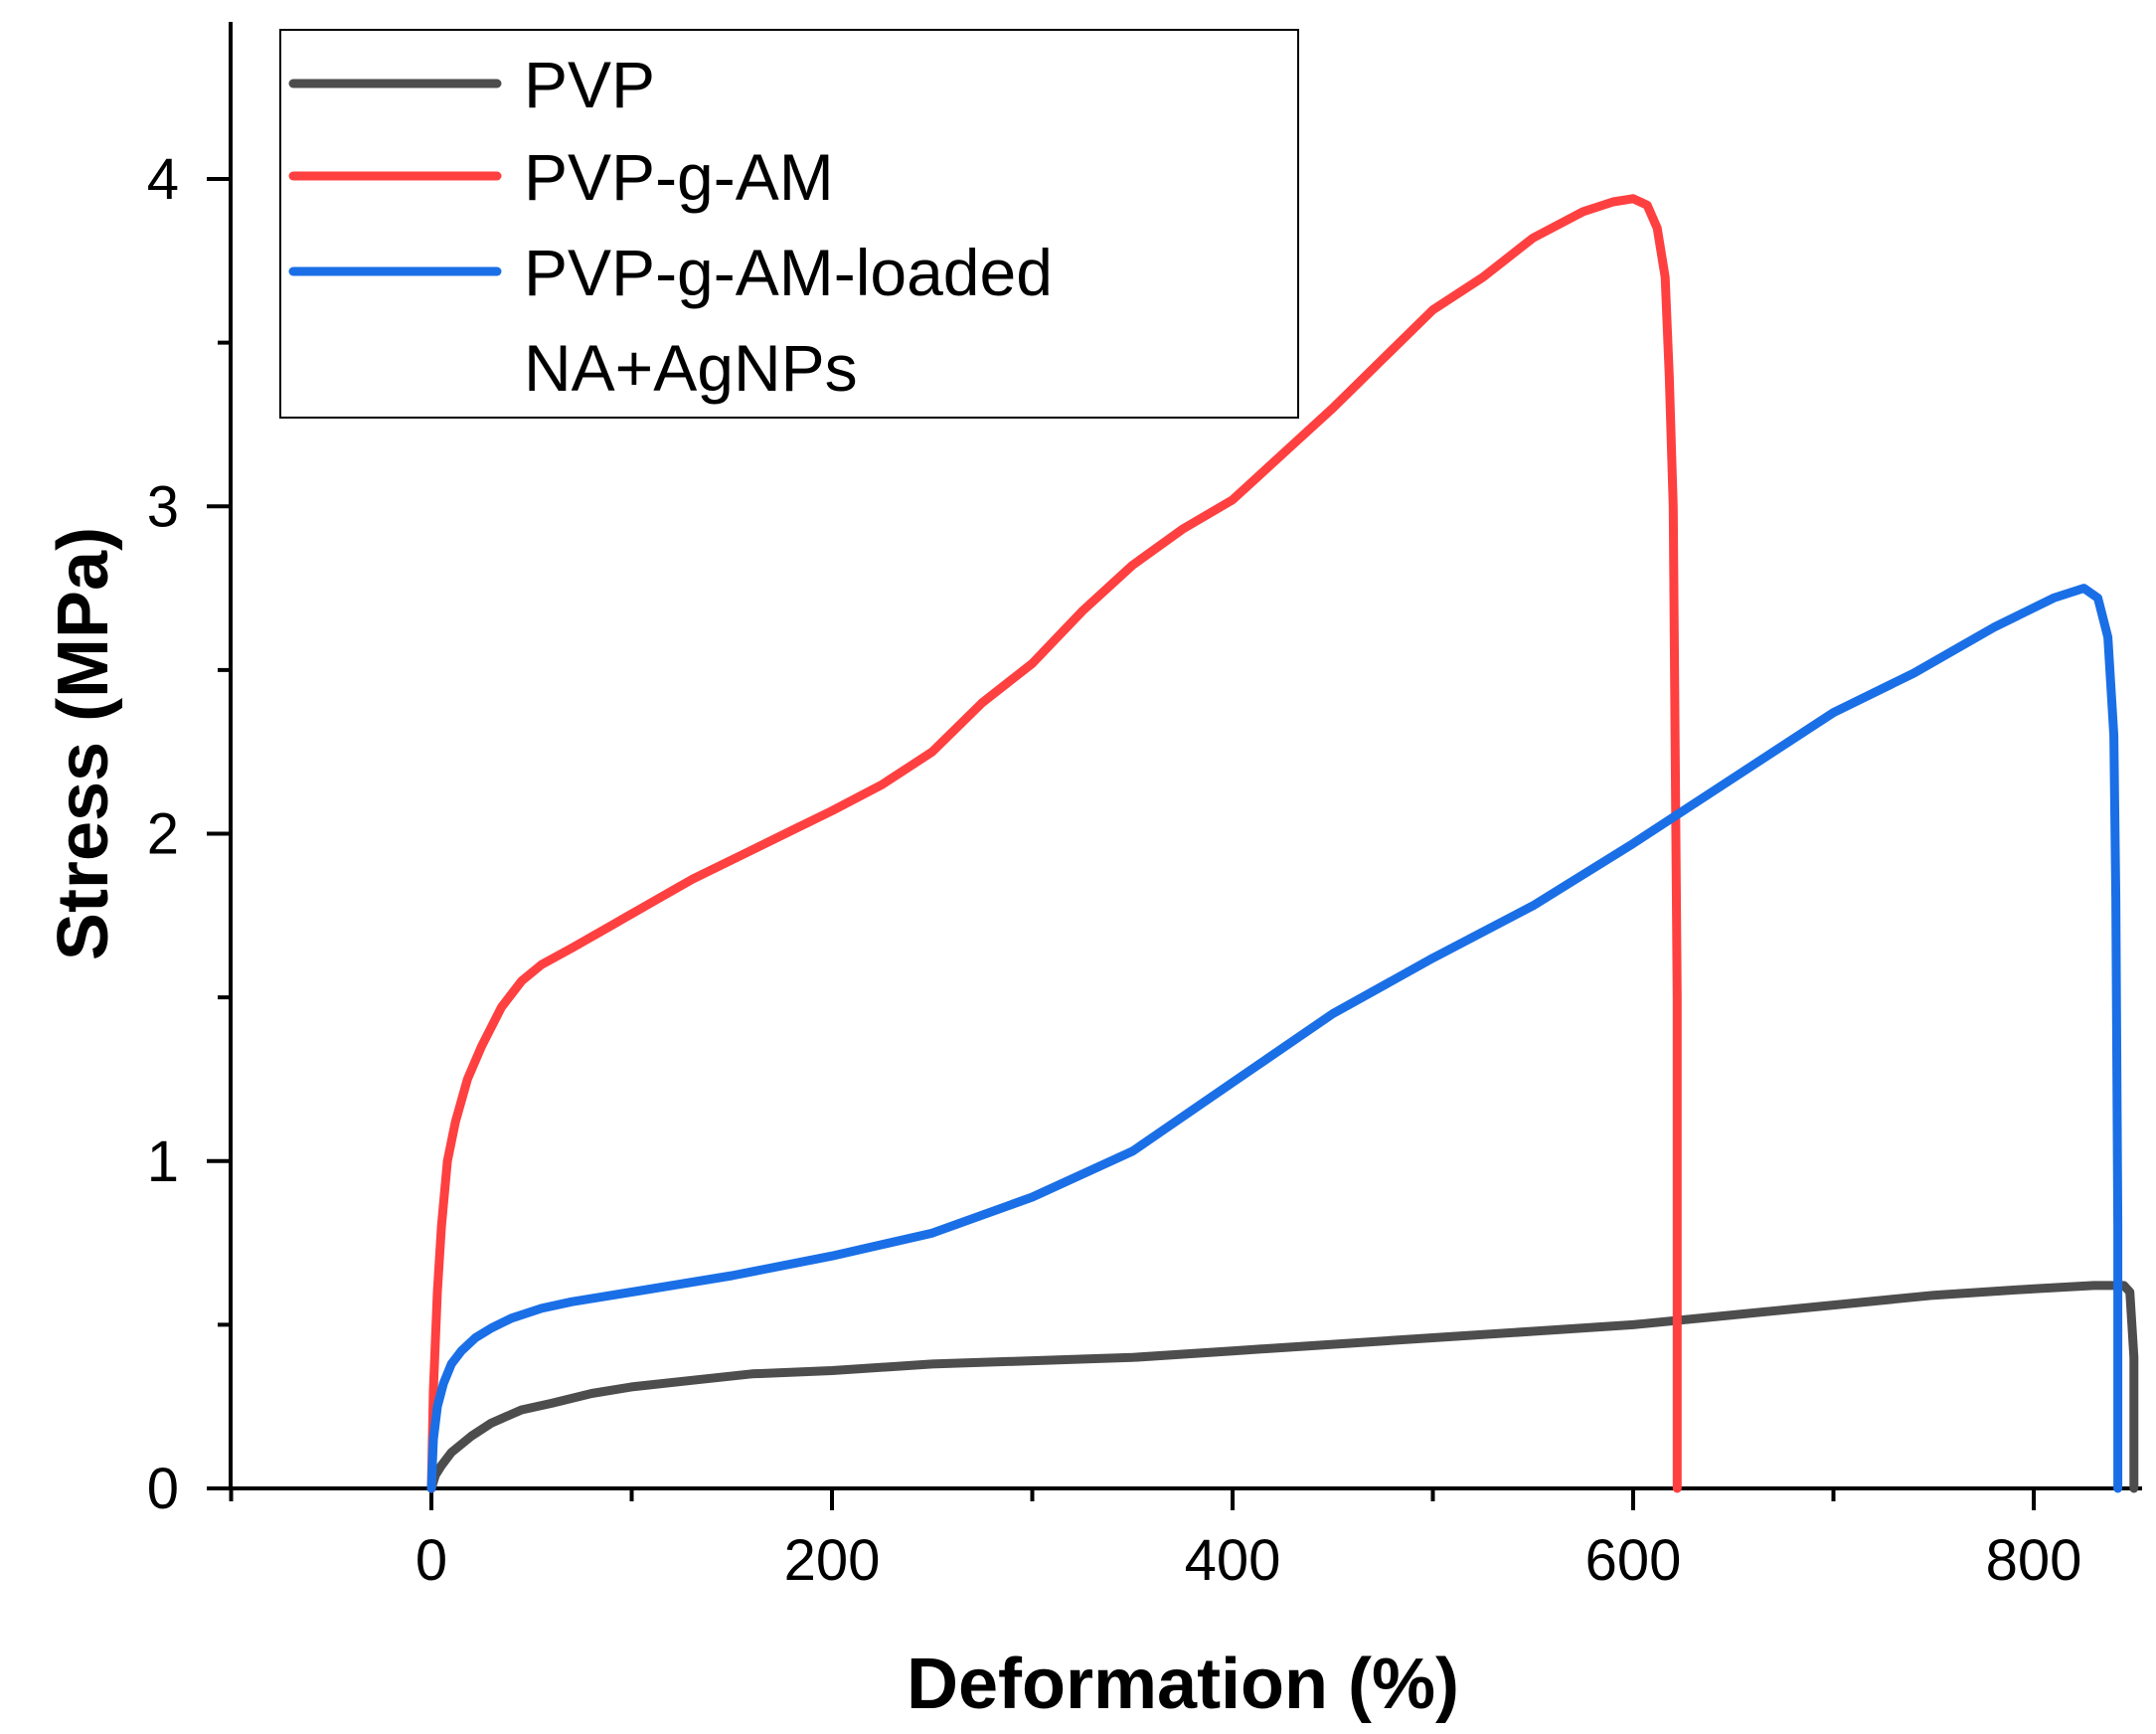 This screenshot has width=2156, height=1734. I want to click on x-tick-label: 0, so click(431, 1560).